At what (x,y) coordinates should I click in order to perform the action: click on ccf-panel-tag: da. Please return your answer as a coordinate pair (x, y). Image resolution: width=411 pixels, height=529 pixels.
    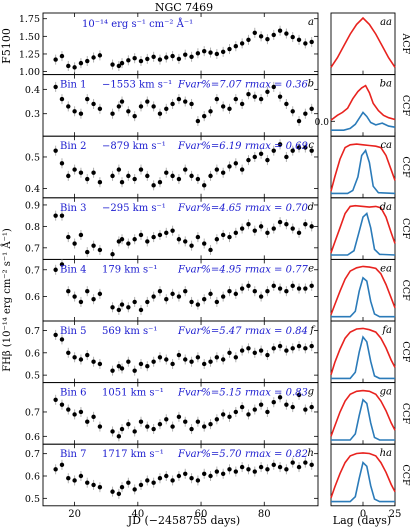
    Looking at the image, I should click on (386, 207).